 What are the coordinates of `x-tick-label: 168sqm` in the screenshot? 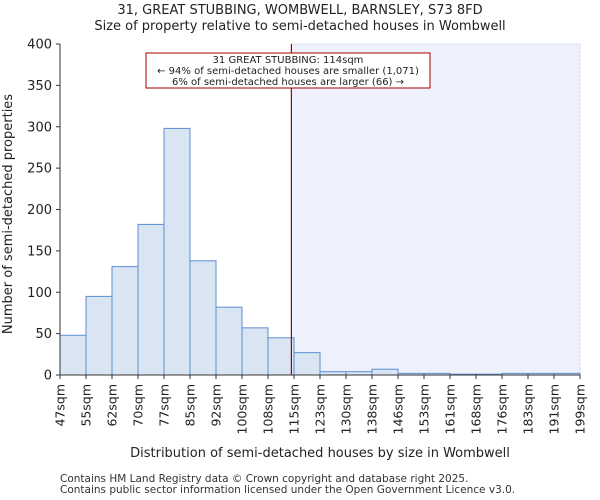 It's located at (476, 409).